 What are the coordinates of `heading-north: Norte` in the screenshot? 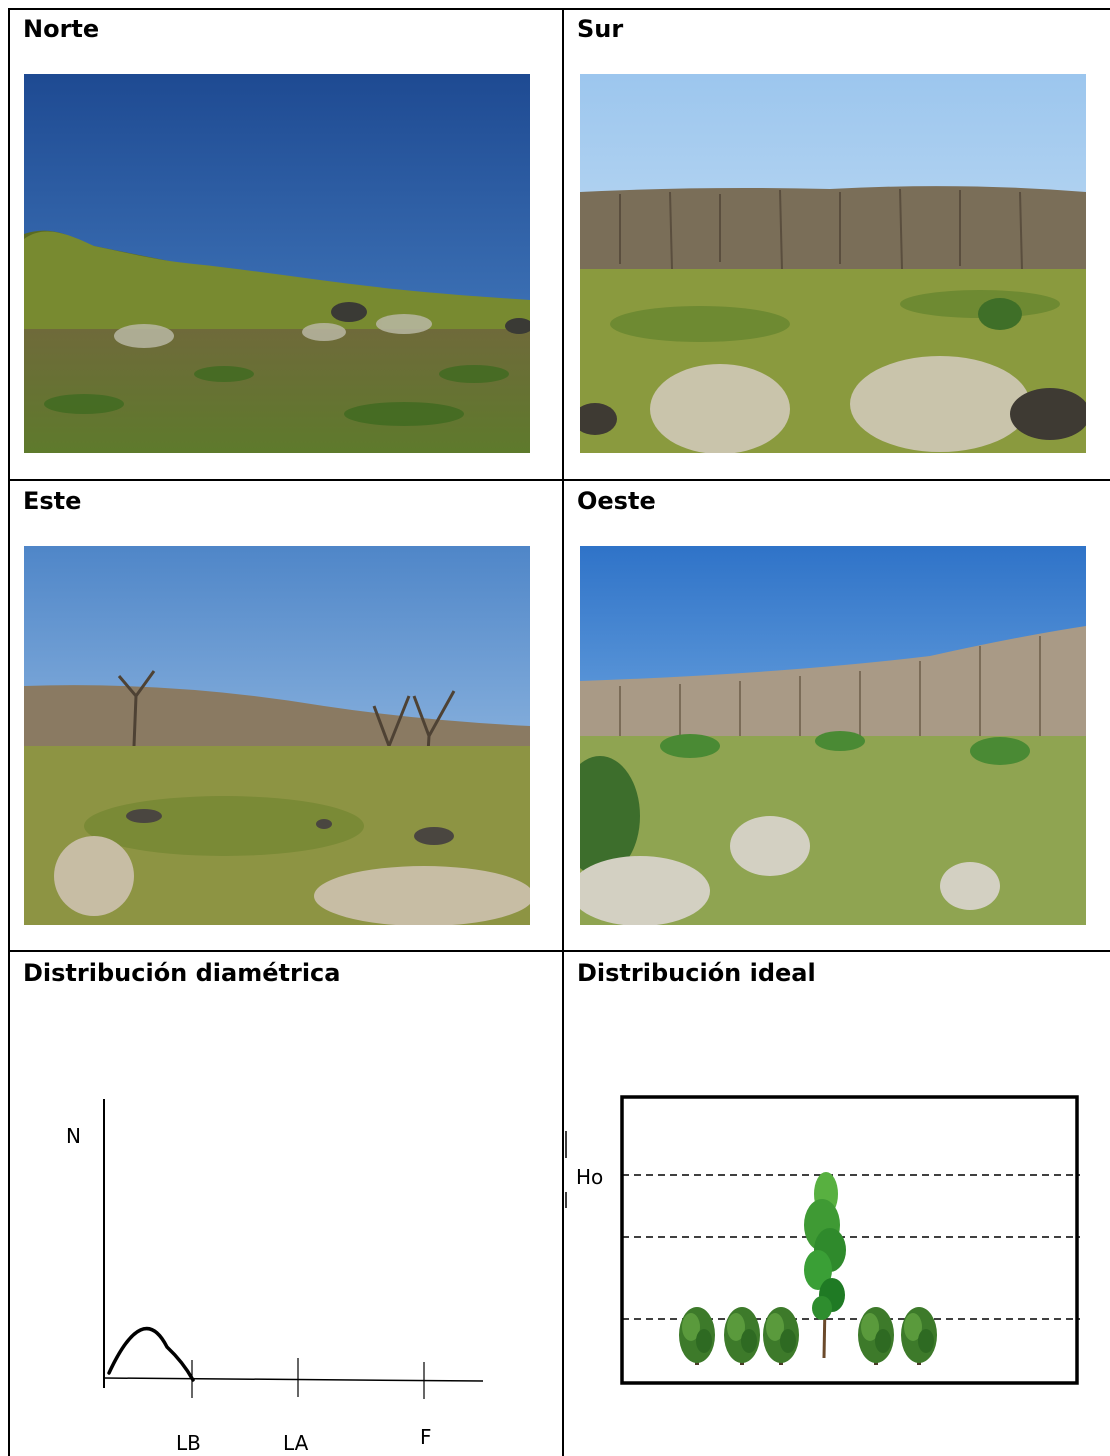 It's located at (61, 29).